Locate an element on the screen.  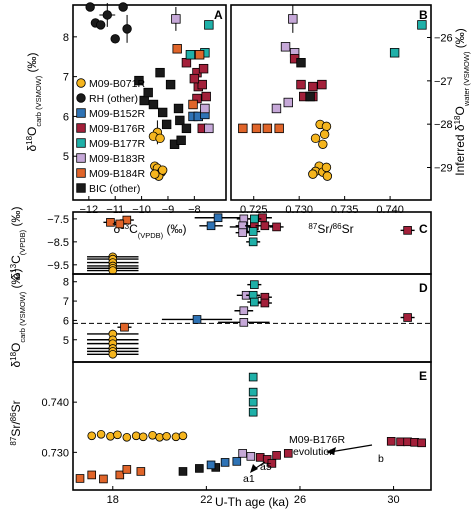
legend-label-m09-b177r: M09-B177R is located at coordinates (117, 144).